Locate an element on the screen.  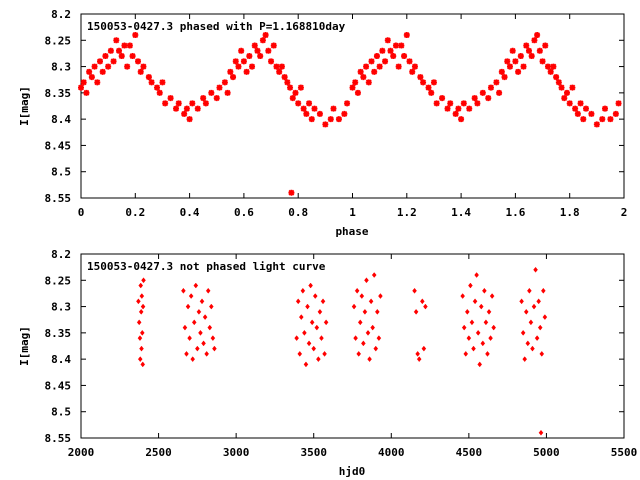
chart-title: 150053-0427.3 not phased light curve is located at coordinates (206, 266).